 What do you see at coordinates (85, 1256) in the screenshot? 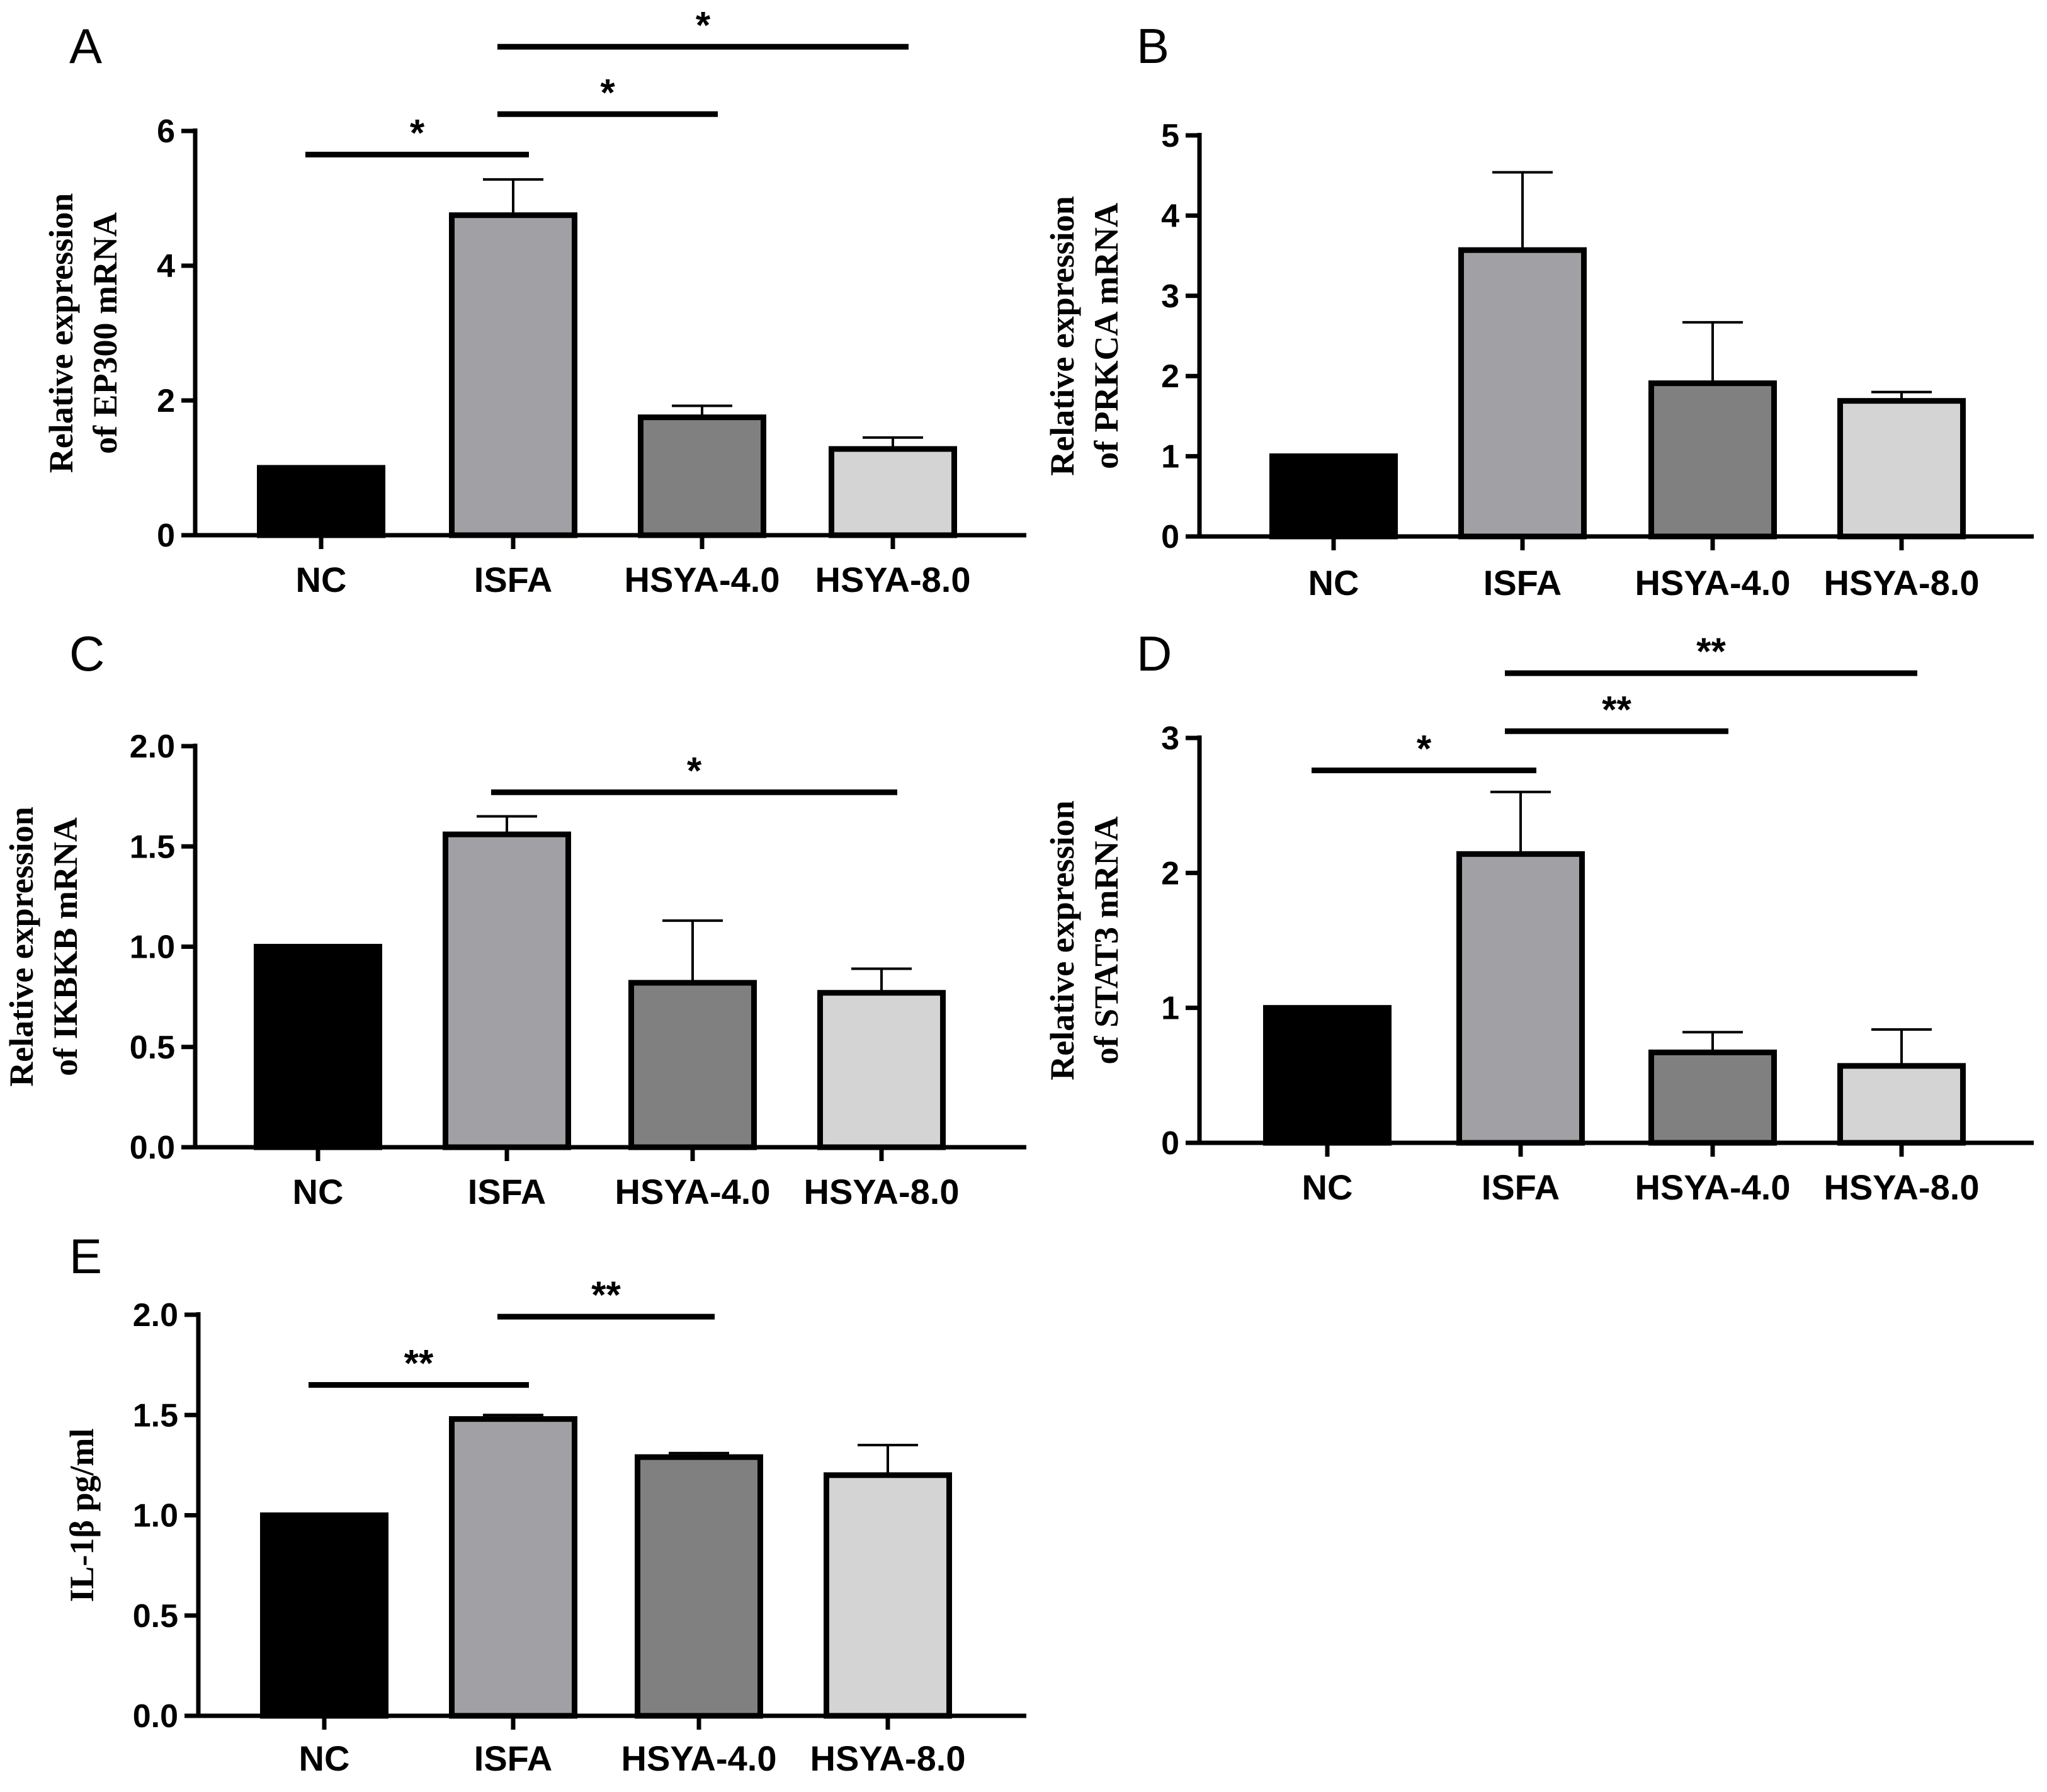
I see `panel-label: E` at bounding box center [85, 1256].